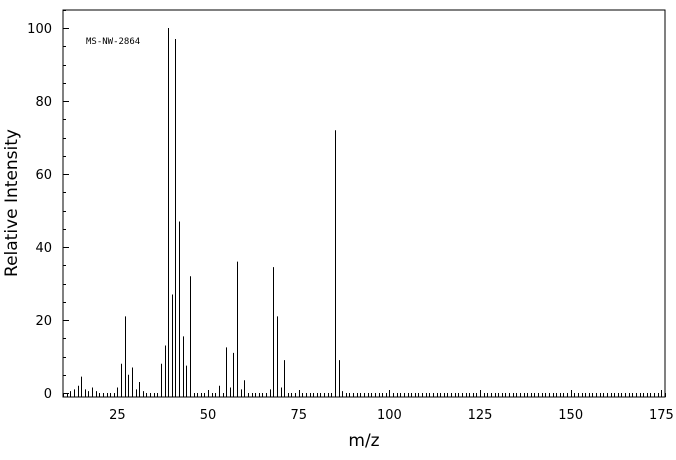 The image size is (676, 460). What do you see at coordinates (661, 415) in the screenshot?
I see `x-tick-label: 175` at bounding box center [661, 415].